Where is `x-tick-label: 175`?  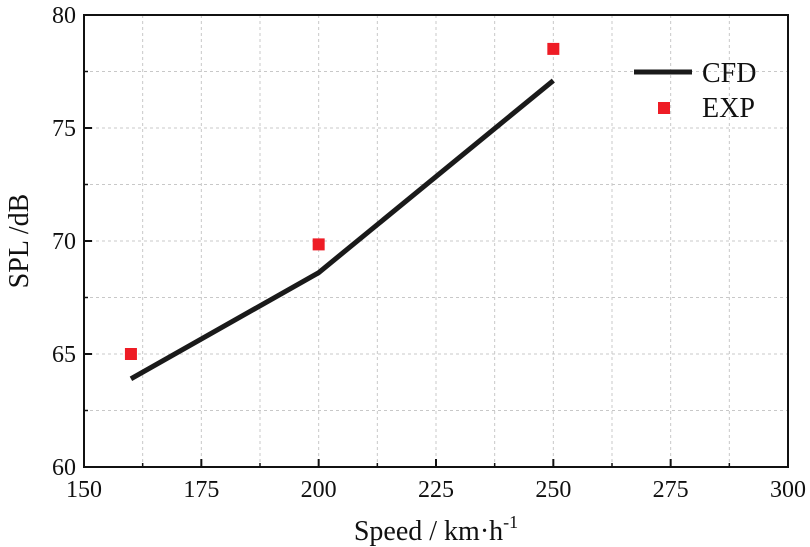
x-tick-label: 175 is located at coordinates (201, 490).